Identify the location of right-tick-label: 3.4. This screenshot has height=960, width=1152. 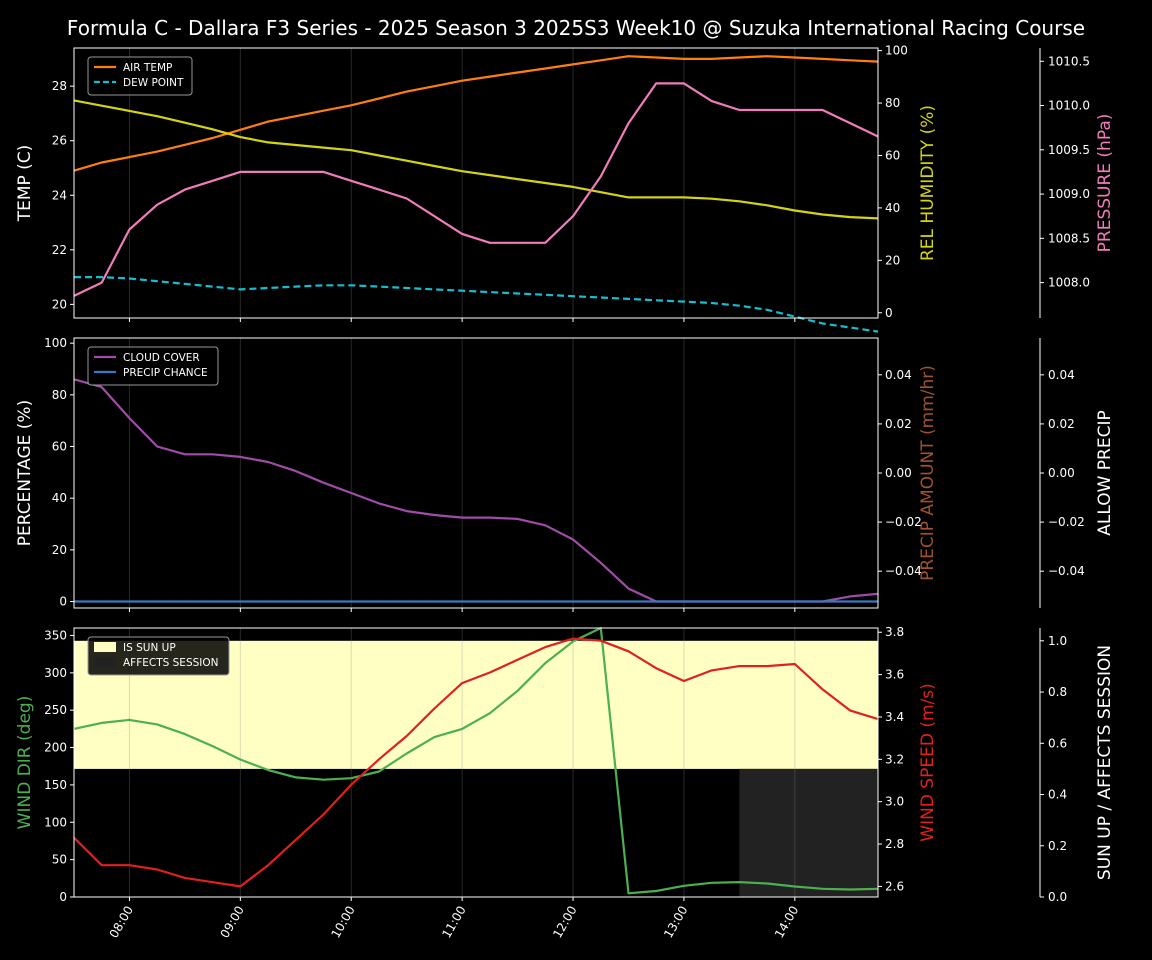
(894, 717).